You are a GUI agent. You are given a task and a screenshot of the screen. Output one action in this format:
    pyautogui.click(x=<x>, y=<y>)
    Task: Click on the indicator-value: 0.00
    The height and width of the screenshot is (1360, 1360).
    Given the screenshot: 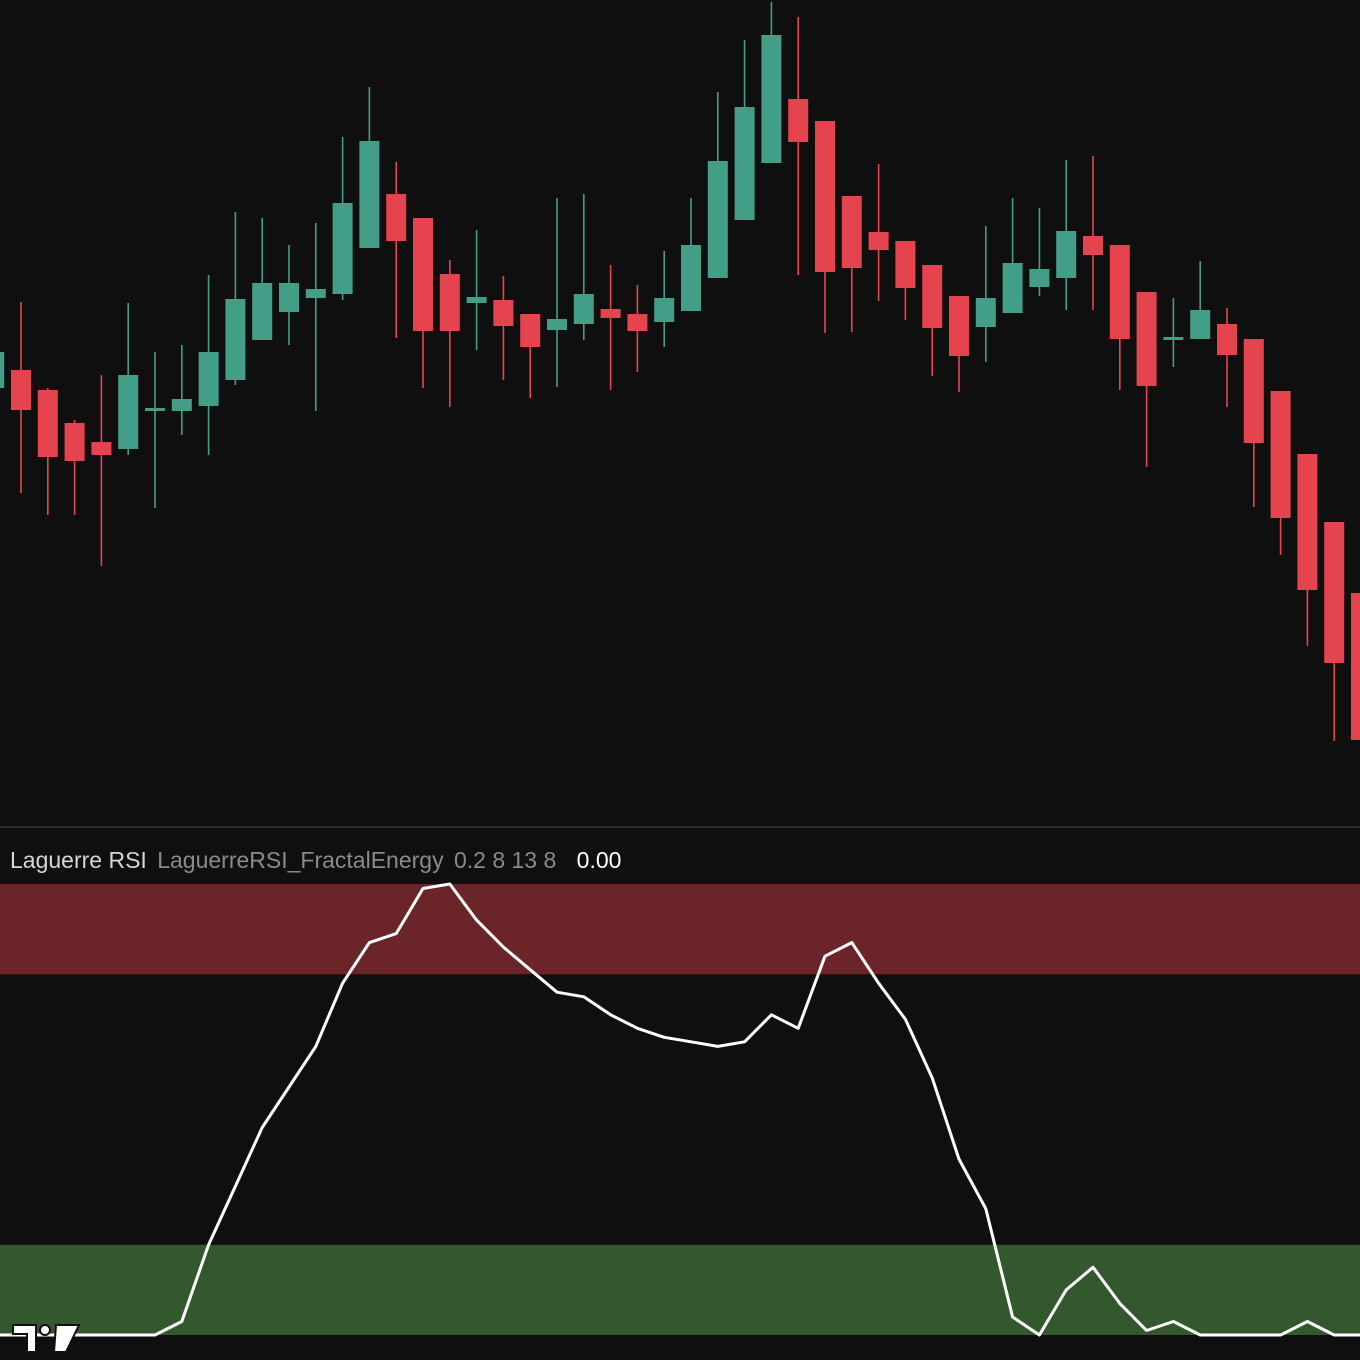 What is the action you would take?
    pyautogui.click(x=599, y=860)
    